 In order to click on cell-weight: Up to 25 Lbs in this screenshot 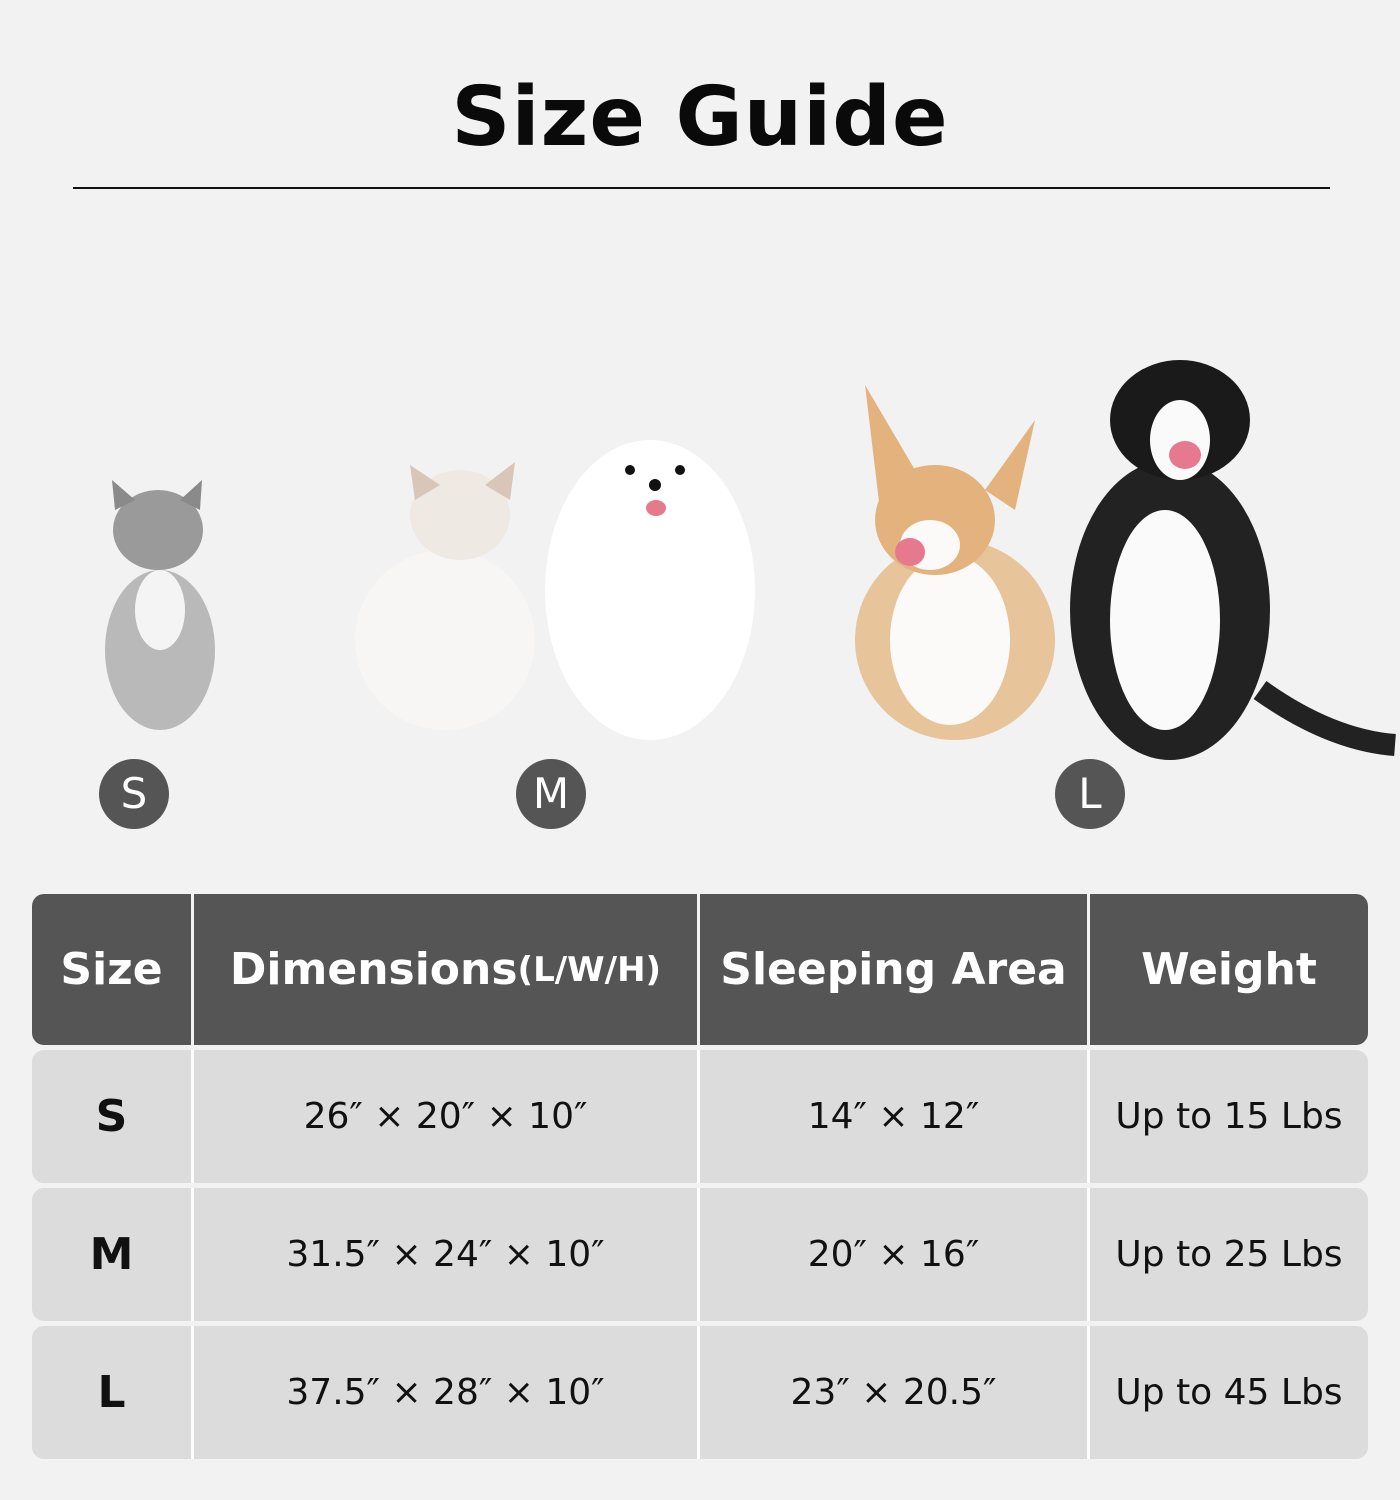, I will do `click(1227, 1254)`.